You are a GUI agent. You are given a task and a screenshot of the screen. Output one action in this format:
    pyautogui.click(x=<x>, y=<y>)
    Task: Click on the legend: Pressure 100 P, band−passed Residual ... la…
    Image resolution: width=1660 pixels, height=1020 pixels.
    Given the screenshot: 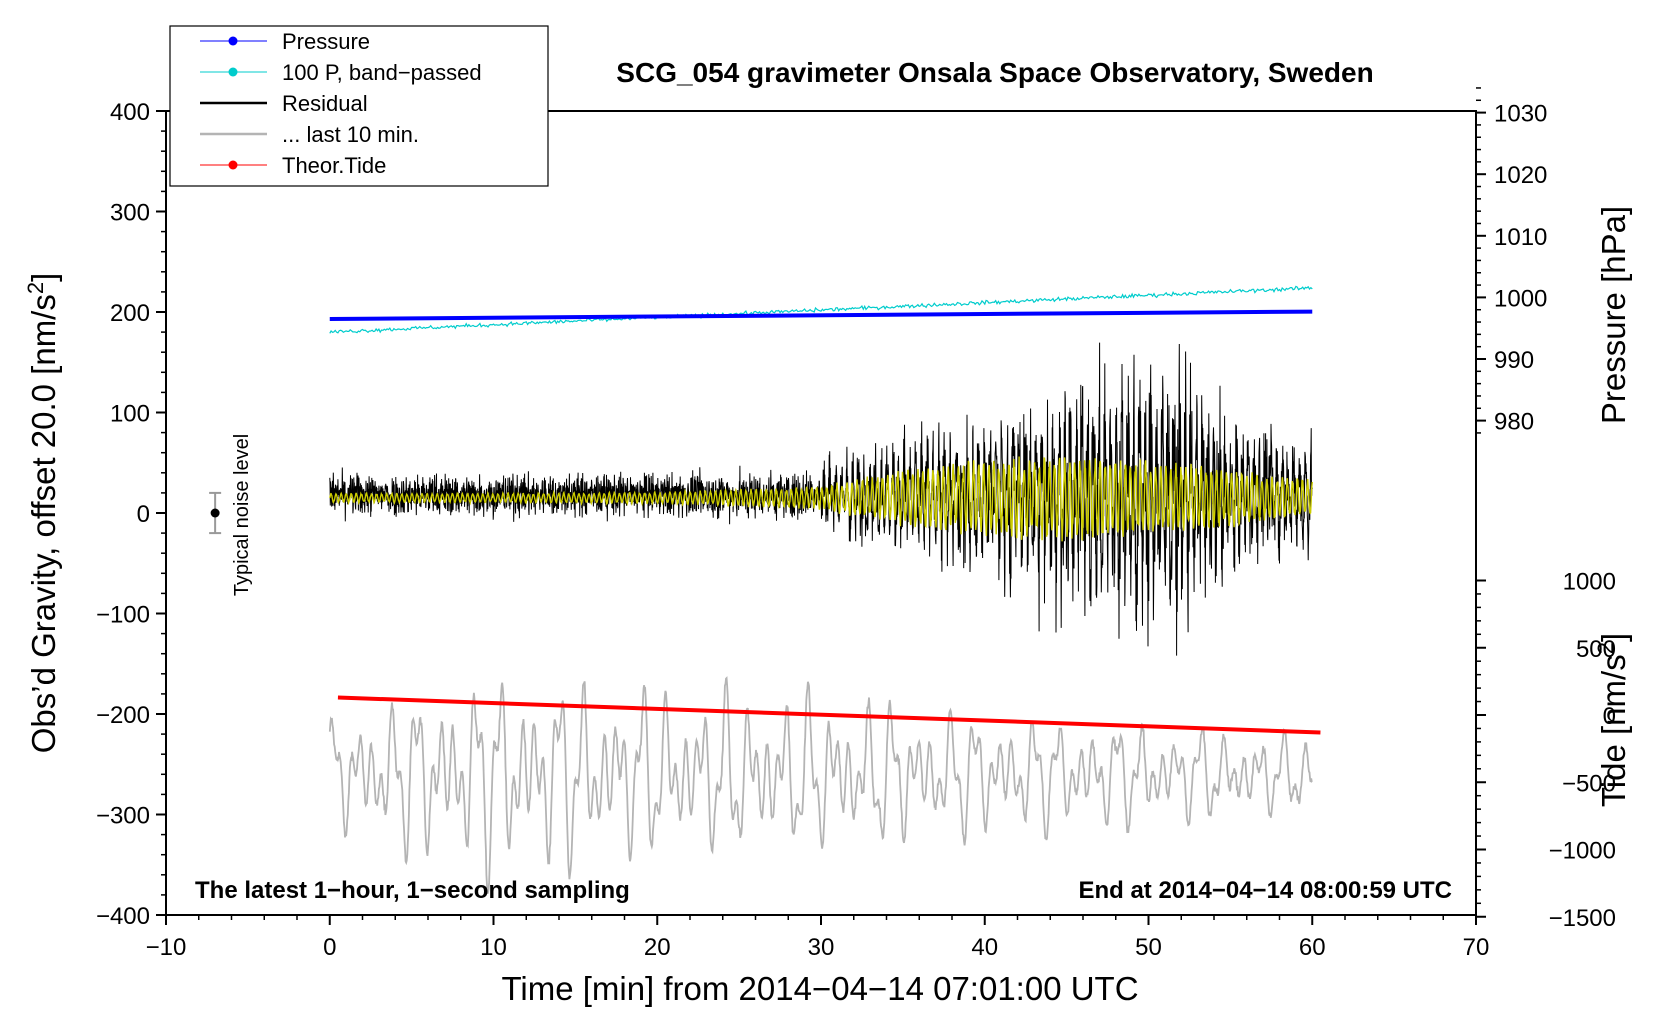 What is the action you would take?
    pyautogui.click(x=359, y=106)
    